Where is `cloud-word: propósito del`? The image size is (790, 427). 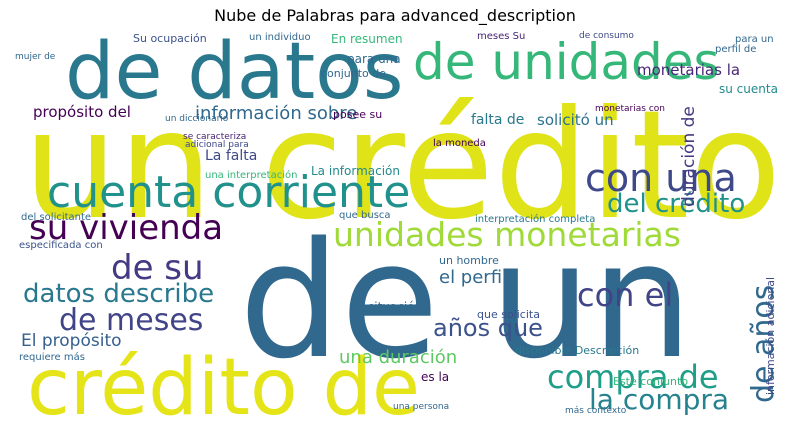
cloud-word: propósito del is located at coordinates (82, 112).